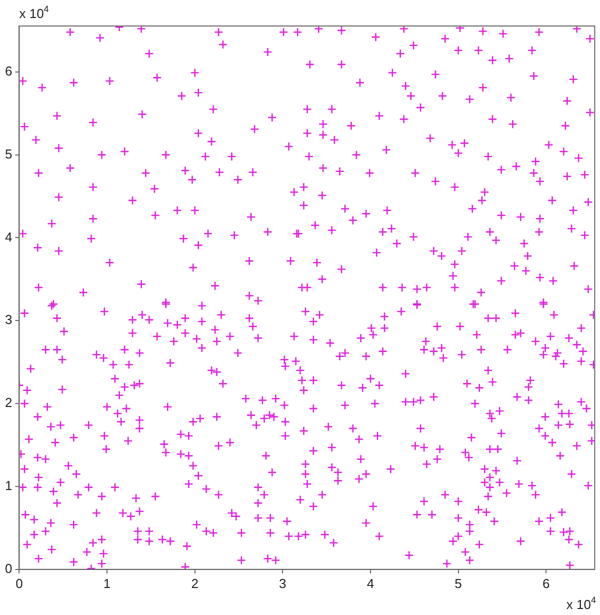 Image resolution: width=600 pixels, height=615 pixels. I want to click on x-tick-label: 5, so click(458, 583).